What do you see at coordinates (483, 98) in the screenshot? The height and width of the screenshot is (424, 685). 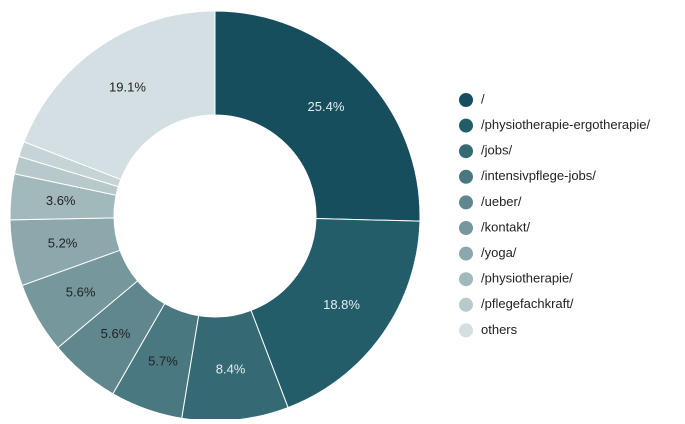 I see `legend-label: /` at bounding box center [483, 98].